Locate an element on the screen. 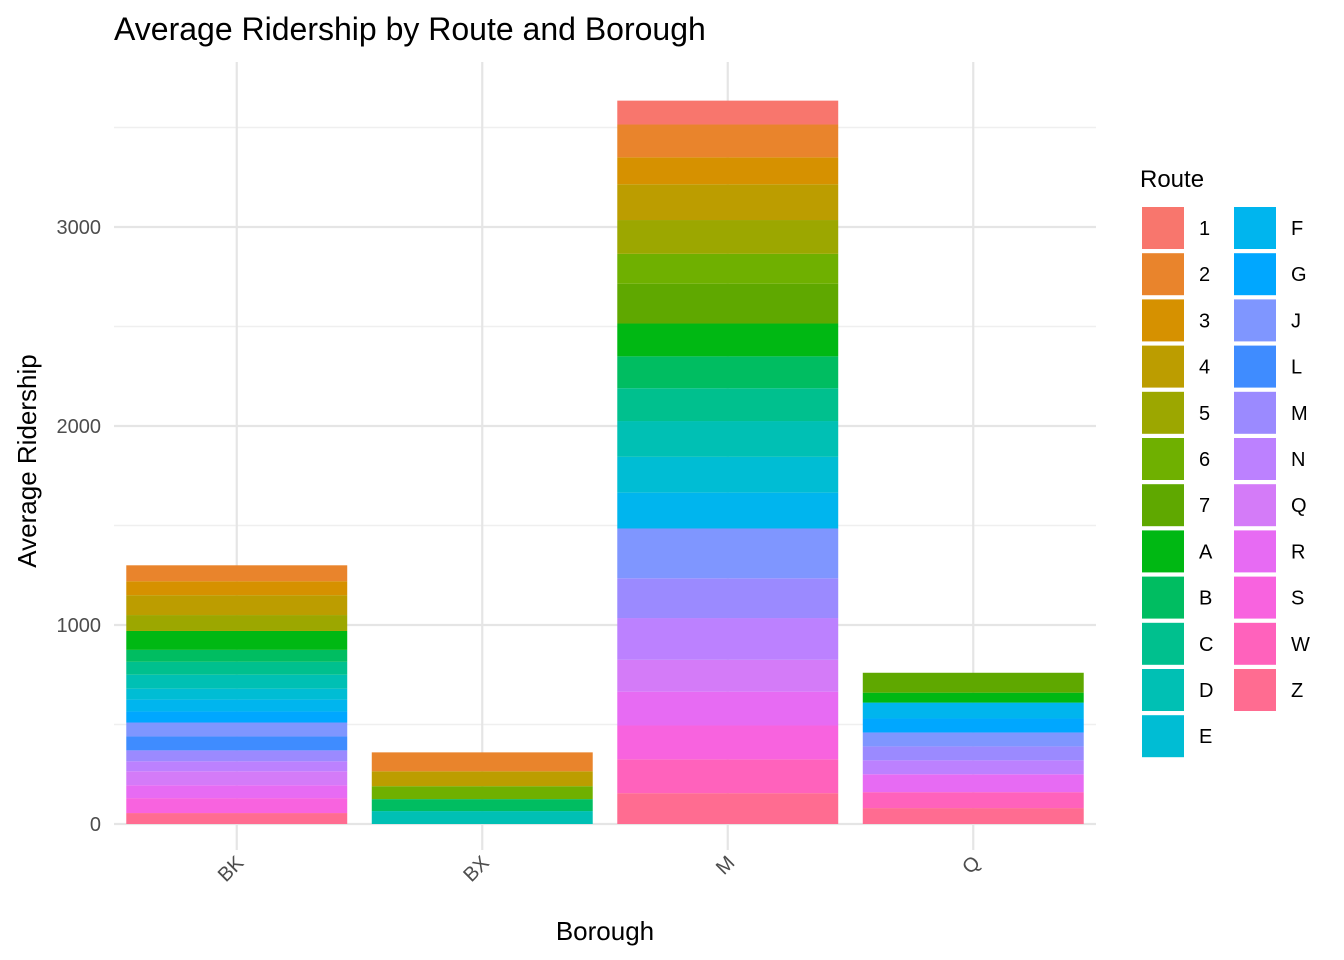 The image size is (1344, 960). legend-label: M is located at coordinates (1299, 414).